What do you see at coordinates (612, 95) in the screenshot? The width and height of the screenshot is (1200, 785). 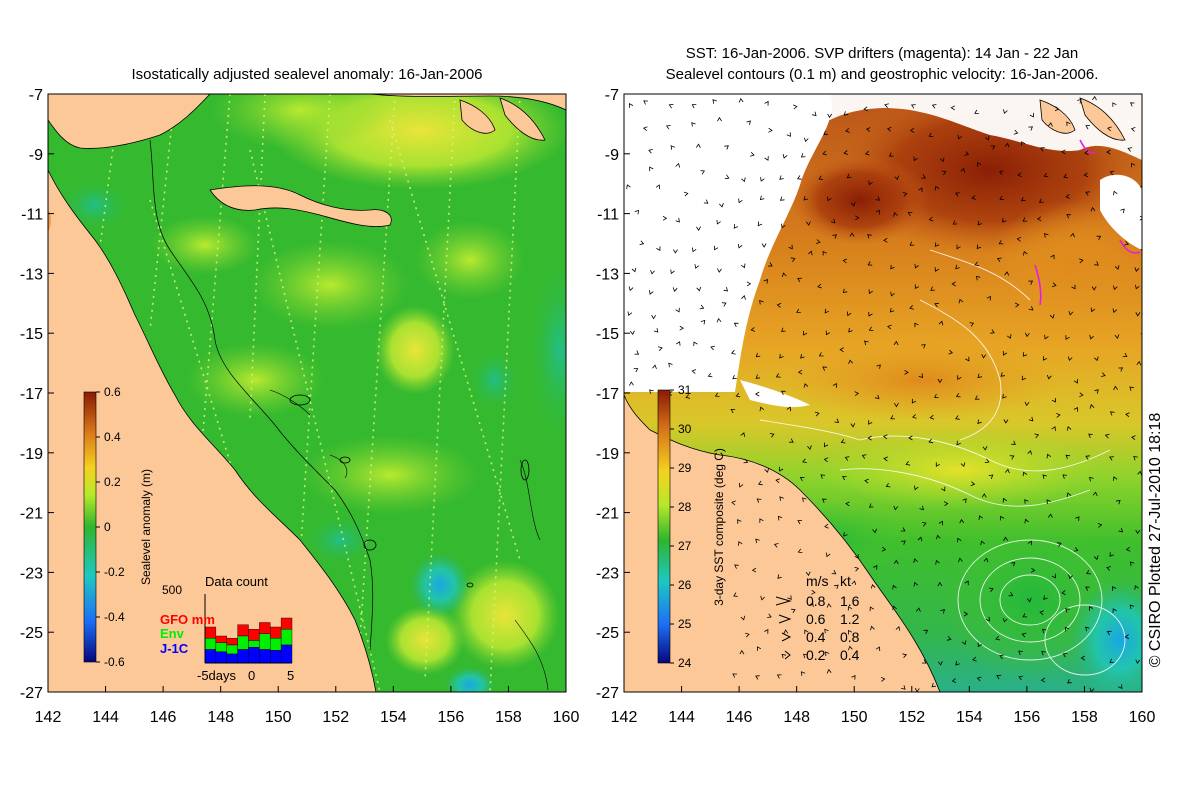 I see `lat-label-right: -7` at bounding box center [612, 95].